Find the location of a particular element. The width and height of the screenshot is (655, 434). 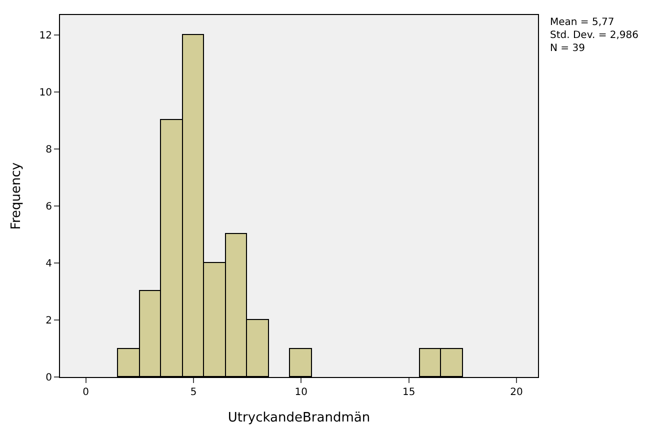

y-tick-label: 0 is located at coordinates (49, 378).